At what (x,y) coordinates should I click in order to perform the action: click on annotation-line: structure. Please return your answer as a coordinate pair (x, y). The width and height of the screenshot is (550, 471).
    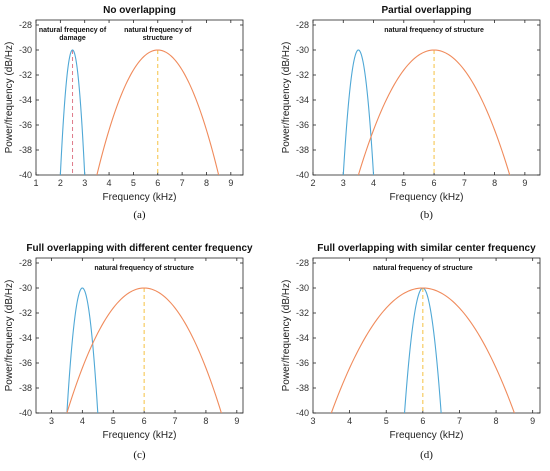
    Looking at the image, I should click on (158, 38).